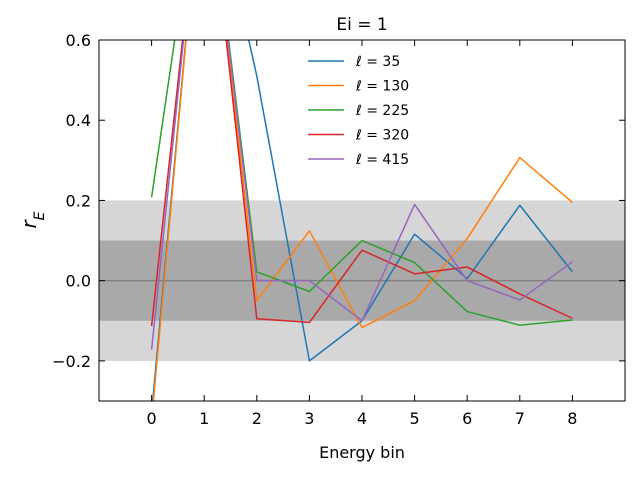 The image size is (640, 480). I want to click on y-tick-label: 0.0, so click(78, 281).